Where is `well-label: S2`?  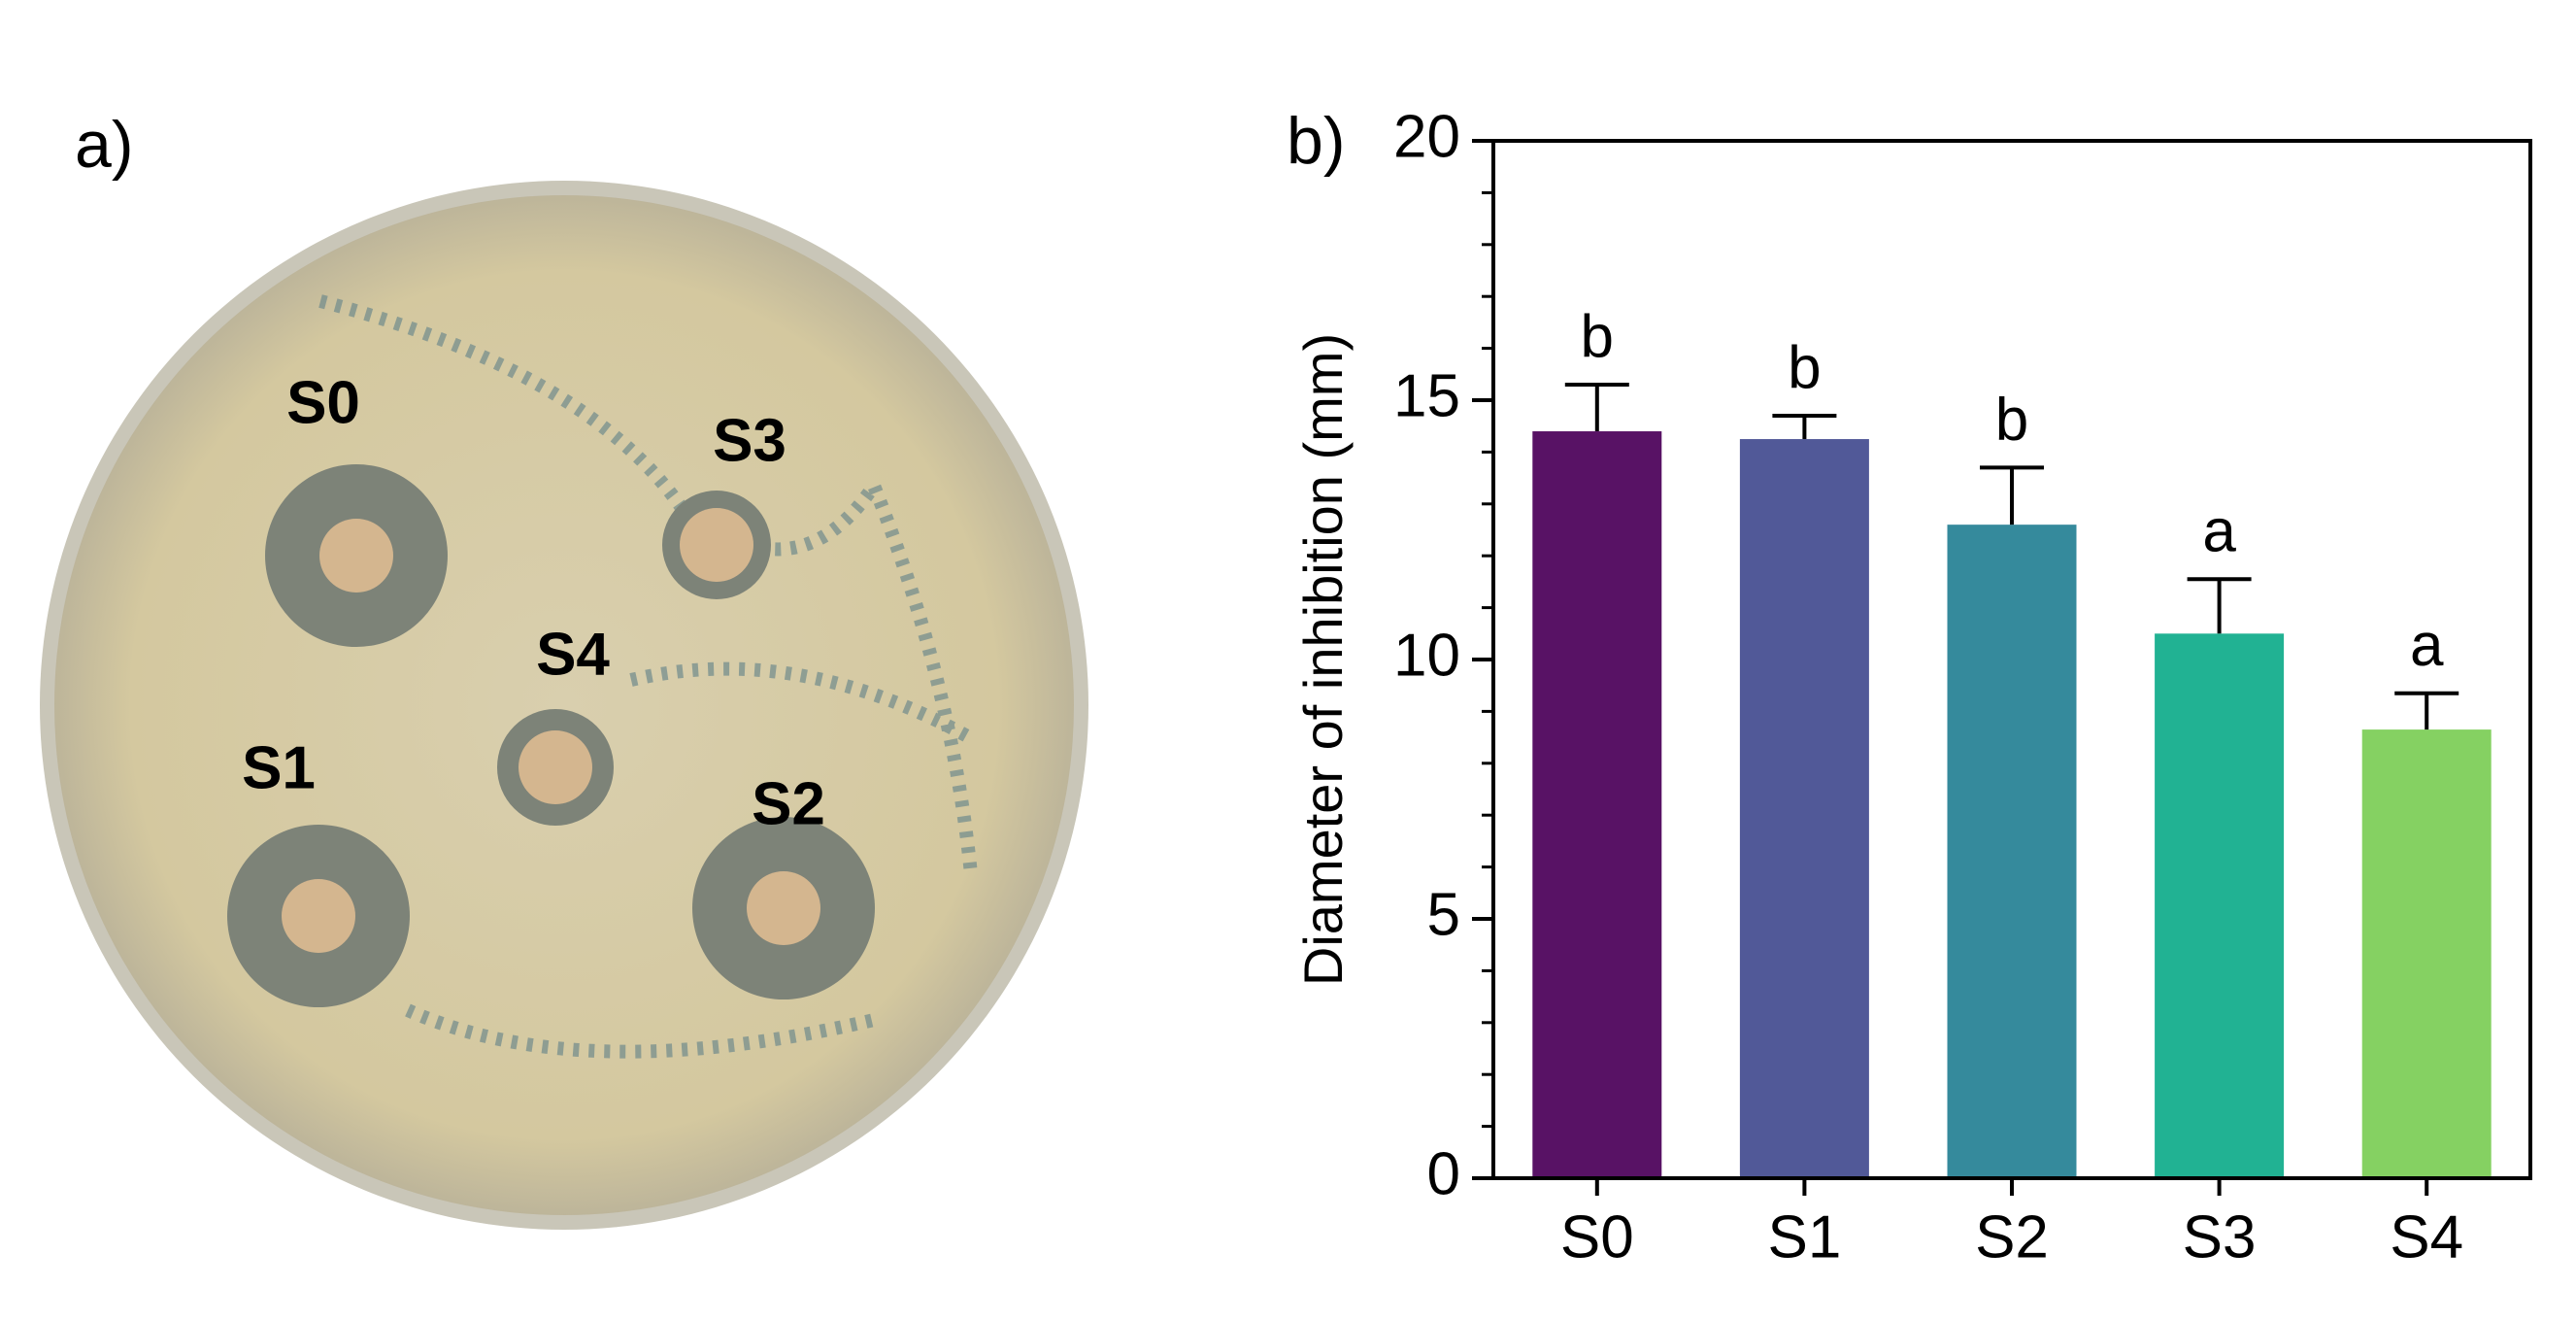 well-label: S2 is located at coordinates (788, 803).